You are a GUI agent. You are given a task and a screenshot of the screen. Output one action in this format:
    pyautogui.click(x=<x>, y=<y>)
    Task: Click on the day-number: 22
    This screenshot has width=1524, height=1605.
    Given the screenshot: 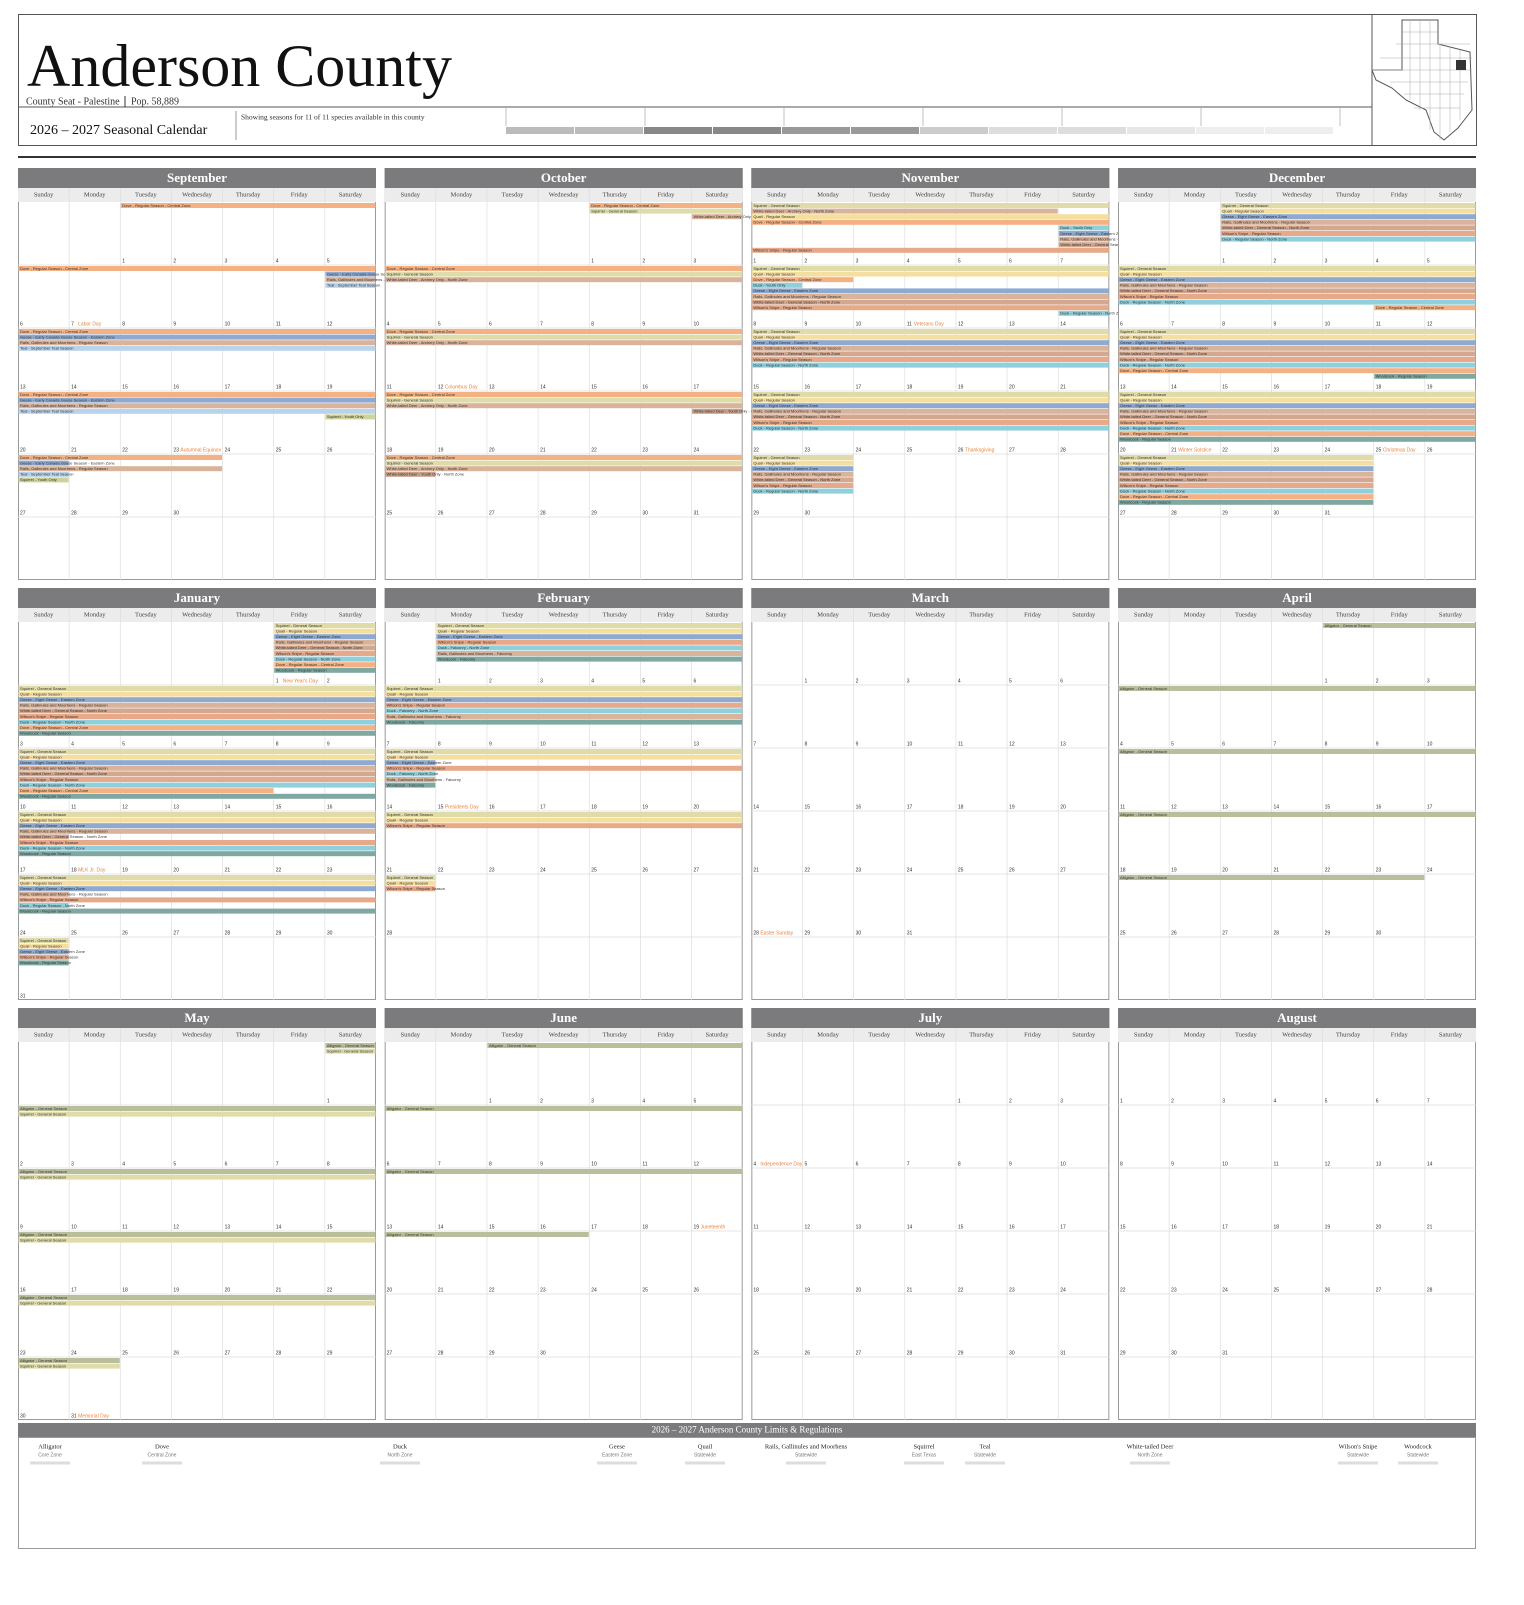 What is the action you would take?
    pyautogui.click(x=125, y=450)
    